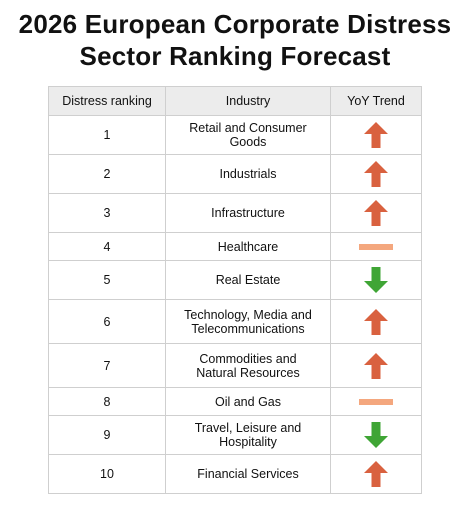  I want to click on industry-label: Industrials, so click(248, 174).